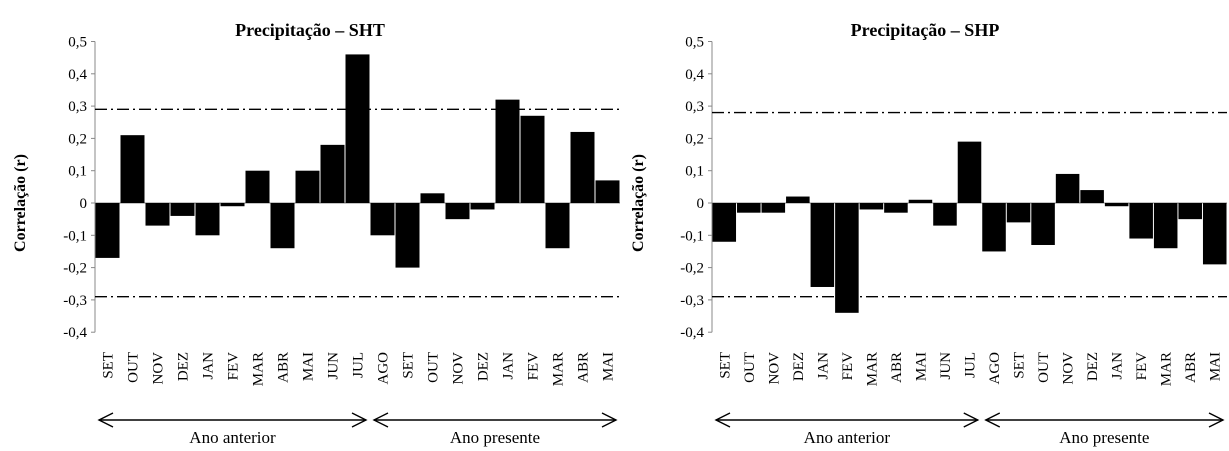 The height and width of the screenshot is (451, 1229). I want to click on y-tick-label: 0,1, so click(694, 172).